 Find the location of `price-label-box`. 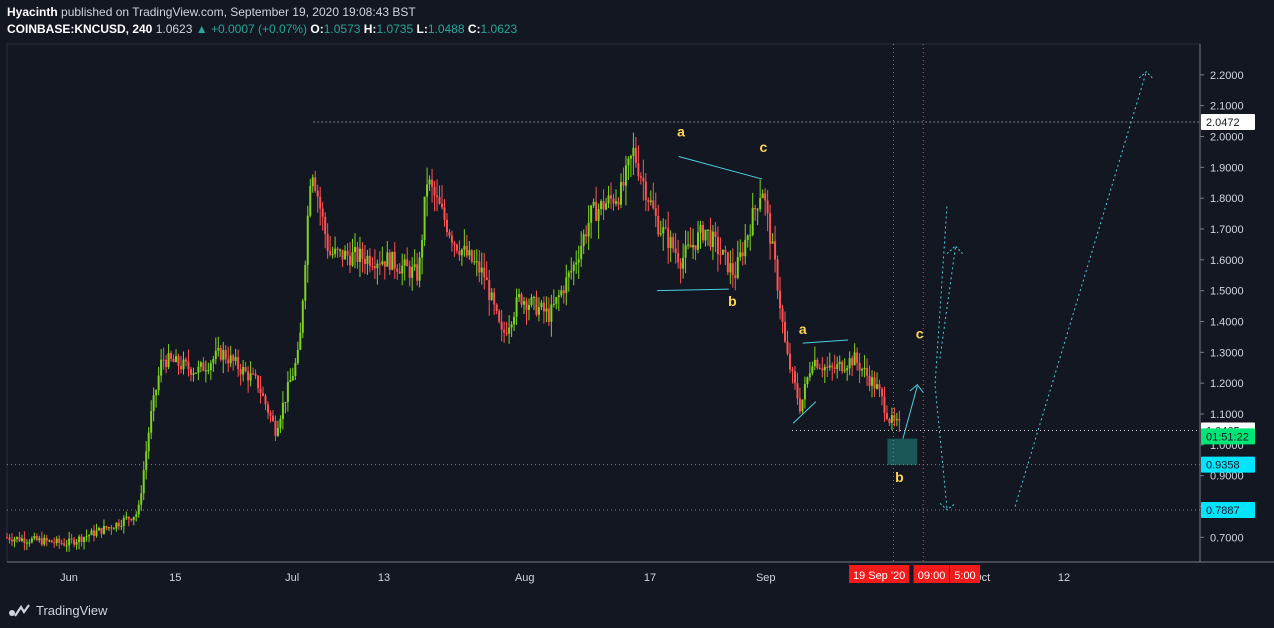

price-label-box is located at coordinates (1228, 121).